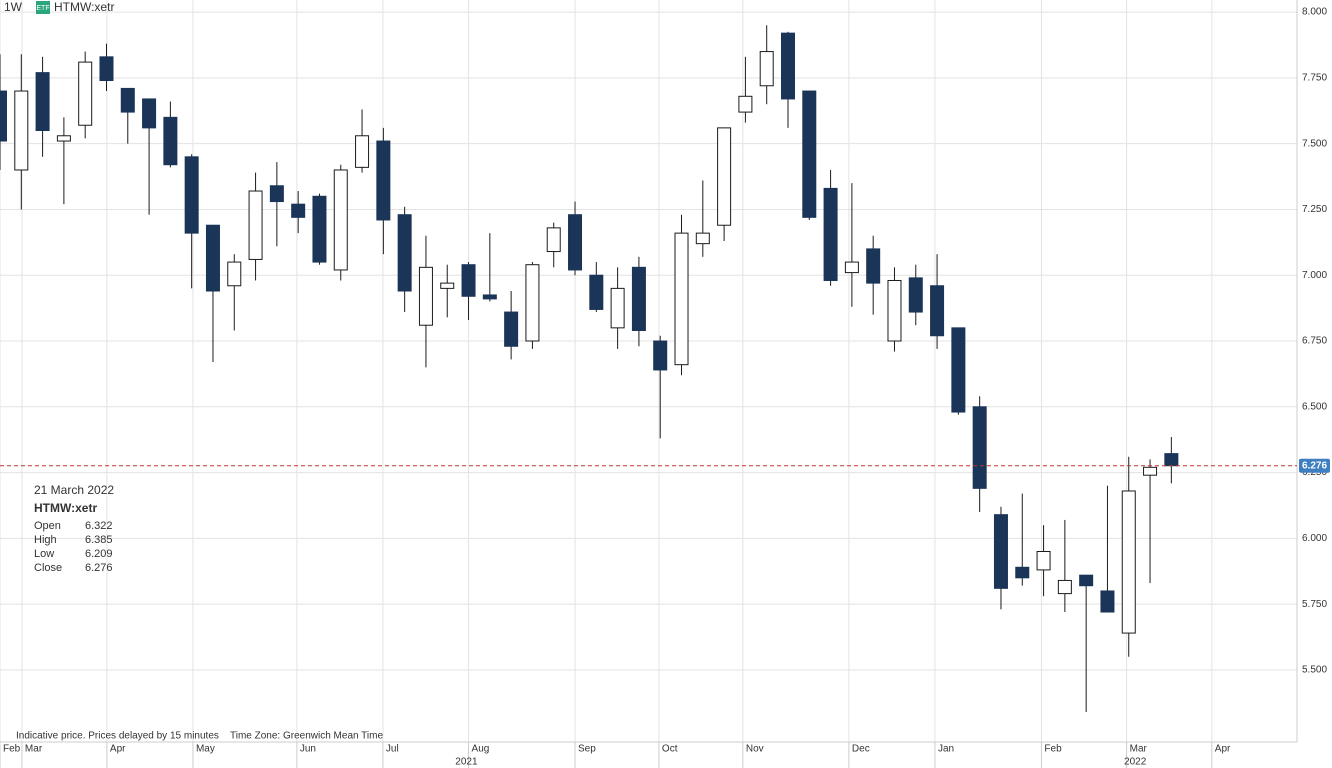 The width and height of the screenshot is (1332, 768). Describe the element at coordinates (1135, 762) in the screenshot. I see `year-label: 2022` at that location.